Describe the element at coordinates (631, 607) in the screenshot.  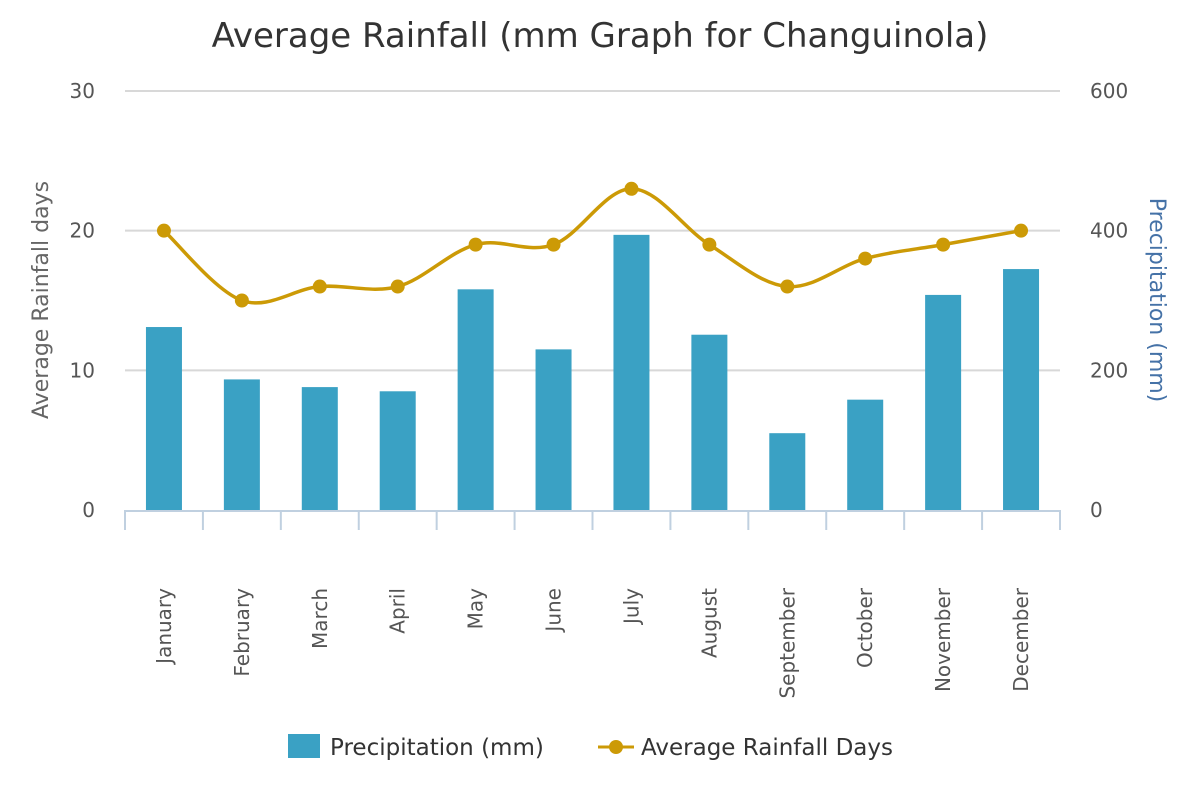
I see `x-tick-label: July` at that location.